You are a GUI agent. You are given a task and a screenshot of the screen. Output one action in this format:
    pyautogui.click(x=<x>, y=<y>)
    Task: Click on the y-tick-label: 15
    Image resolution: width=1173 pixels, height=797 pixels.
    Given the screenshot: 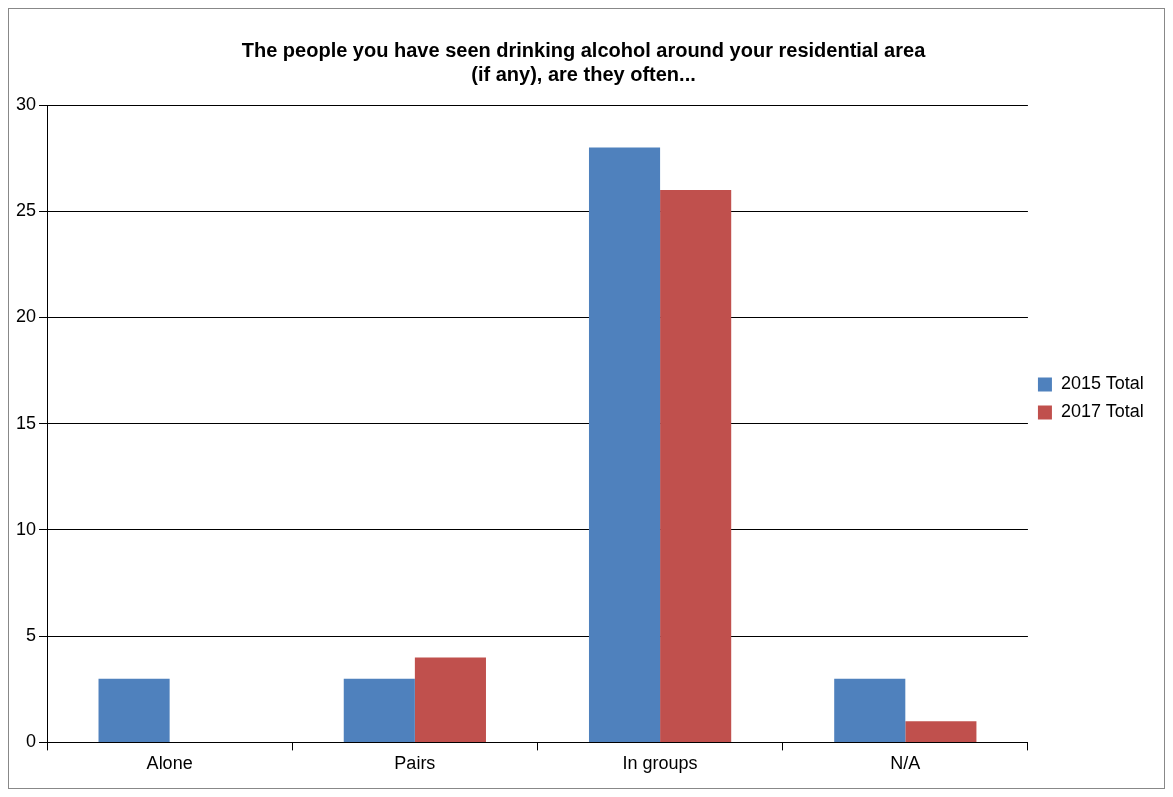 What is the action you would take?
    pyautogui.click(x=26, y=422)
    